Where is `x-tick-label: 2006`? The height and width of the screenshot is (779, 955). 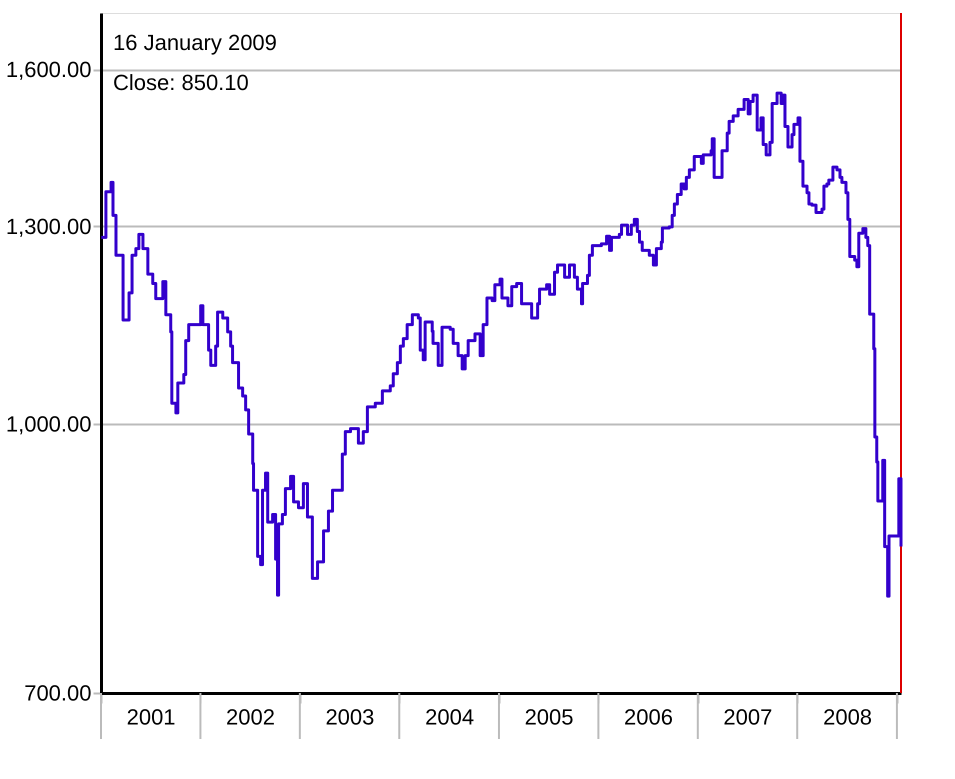
x-tick-label: 2006 is located at coordinates (648, 717).